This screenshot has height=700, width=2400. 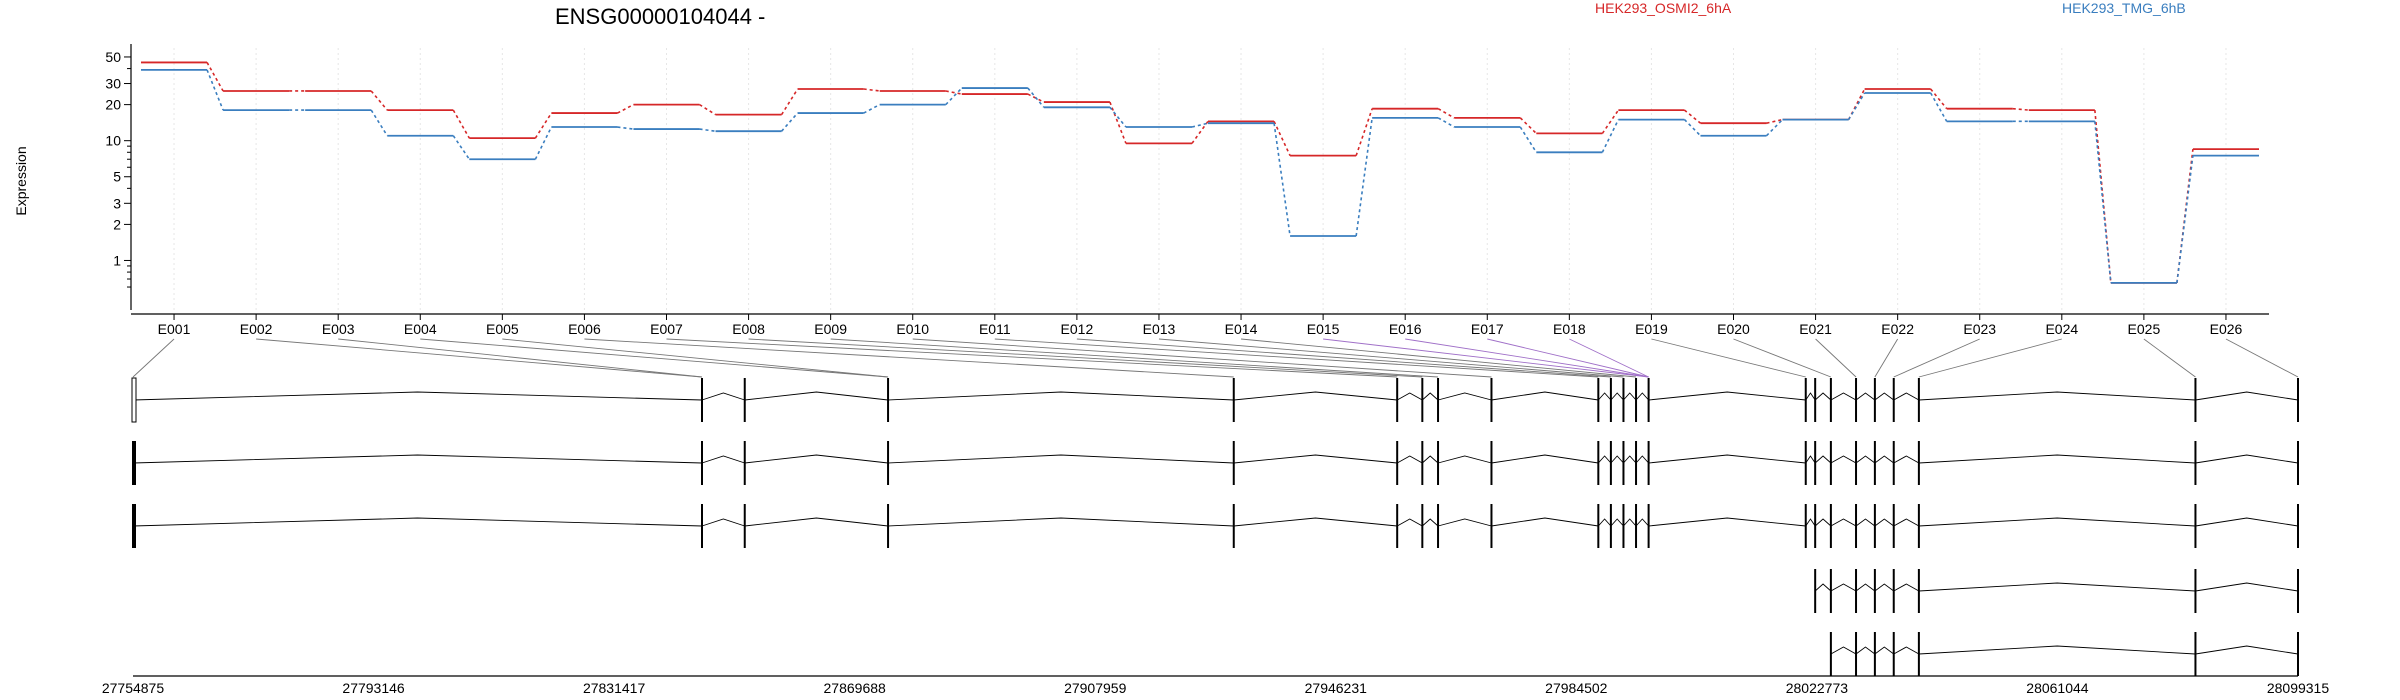 What do you see at coordinates (1815, 329) in the screenshot?
I see `x-tick-label: E021` at bounding box center [1815, 329].